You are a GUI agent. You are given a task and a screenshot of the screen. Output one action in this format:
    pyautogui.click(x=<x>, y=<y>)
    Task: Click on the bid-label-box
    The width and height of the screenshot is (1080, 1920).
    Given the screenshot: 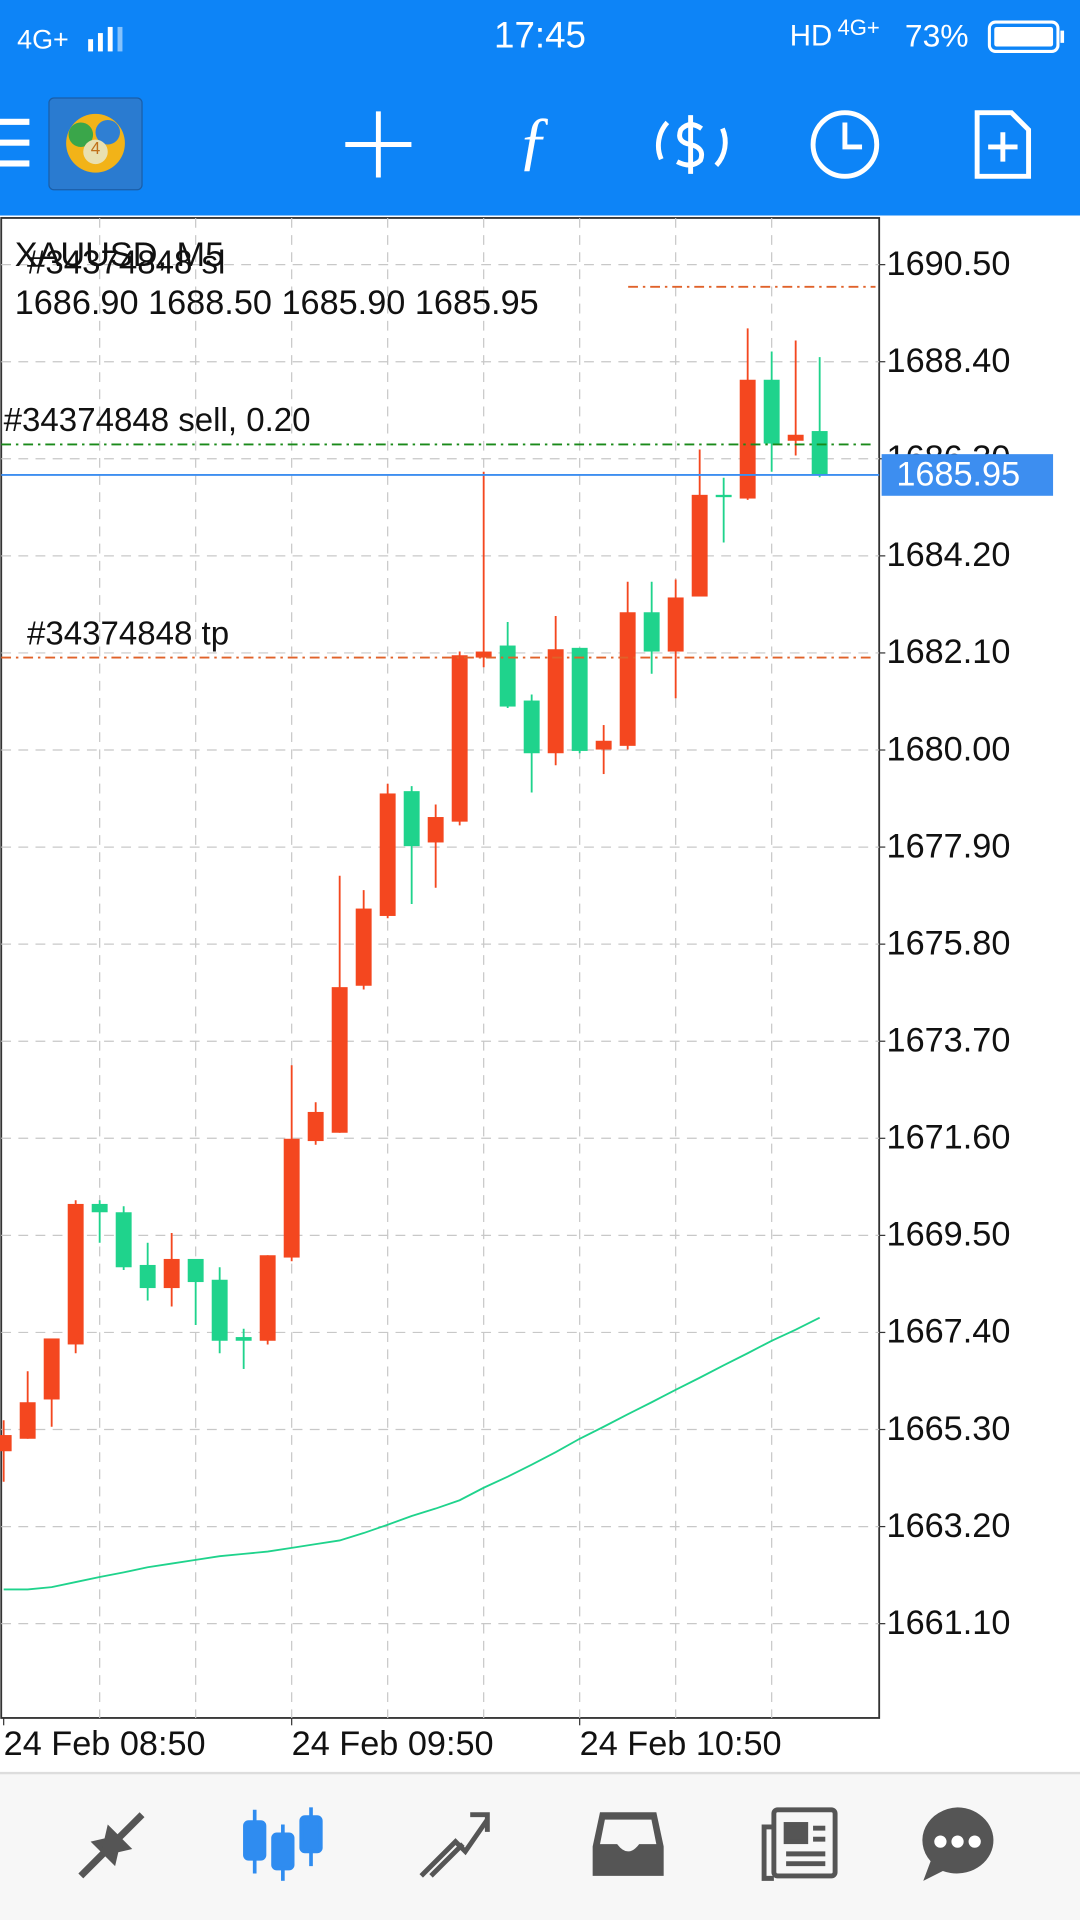 What is the action you would take?
    pyautogui.click(x=967, y=475)
    